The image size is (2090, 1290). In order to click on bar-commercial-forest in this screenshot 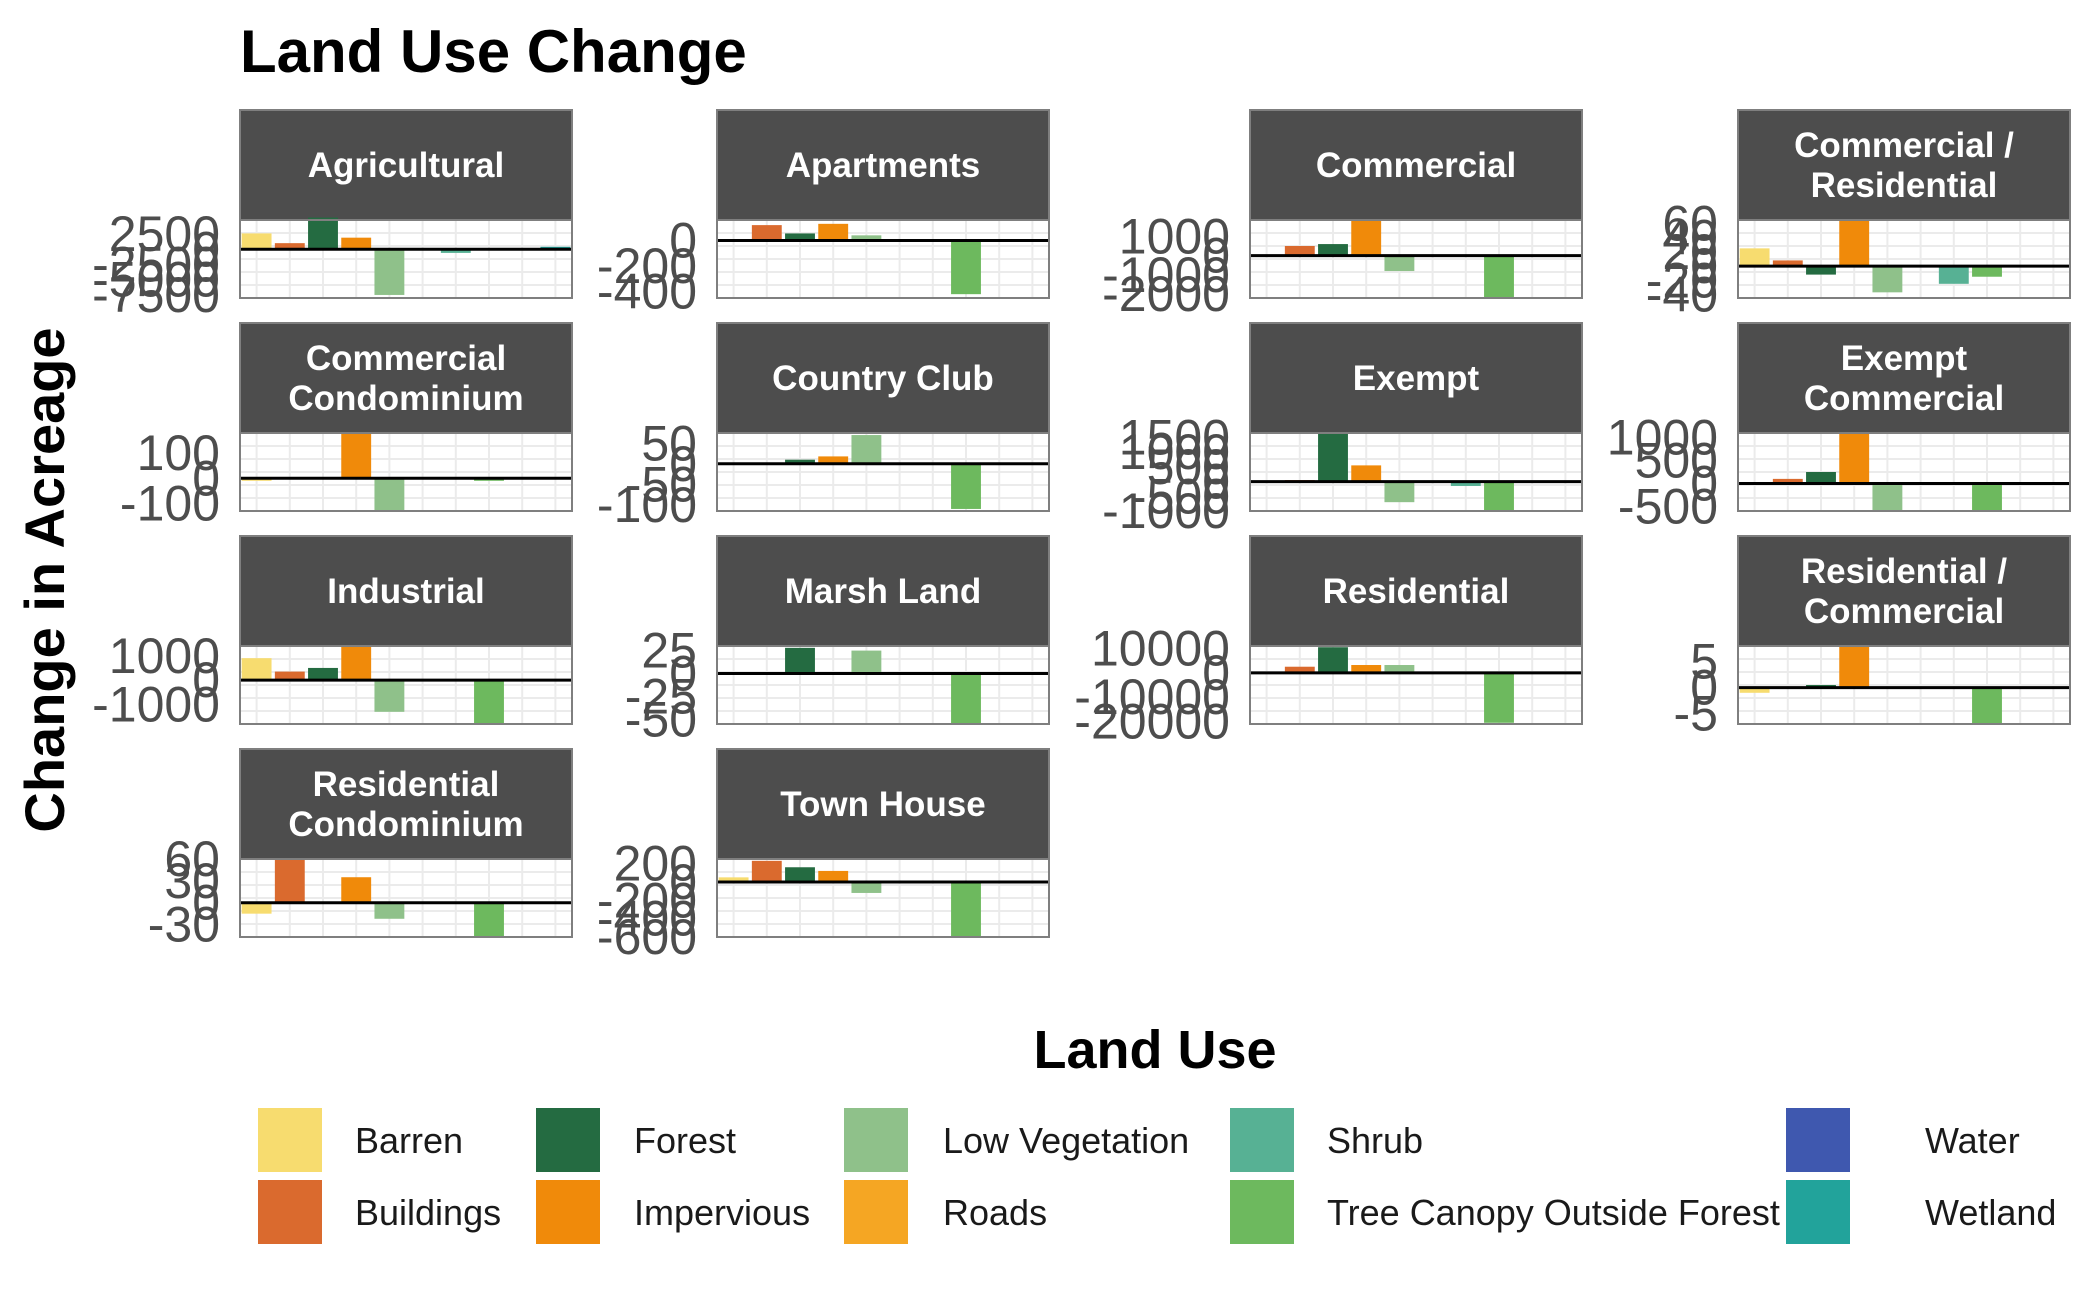, I will do `click(1333, 250)`.